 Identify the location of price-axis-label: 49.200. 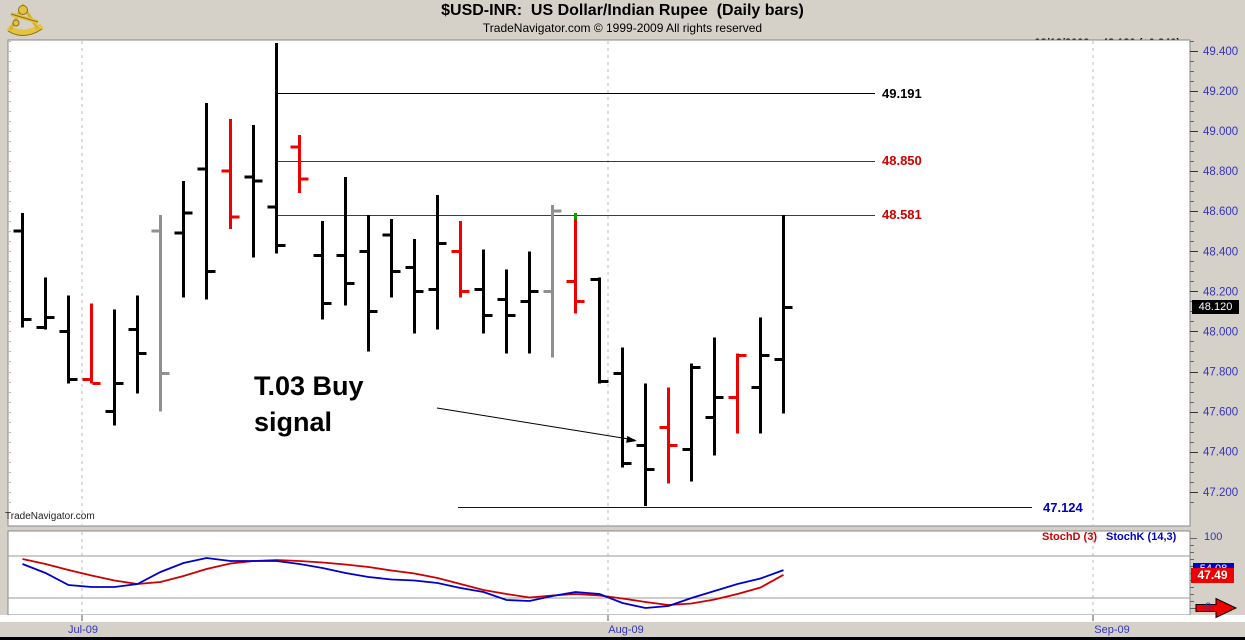
(1220, 92).